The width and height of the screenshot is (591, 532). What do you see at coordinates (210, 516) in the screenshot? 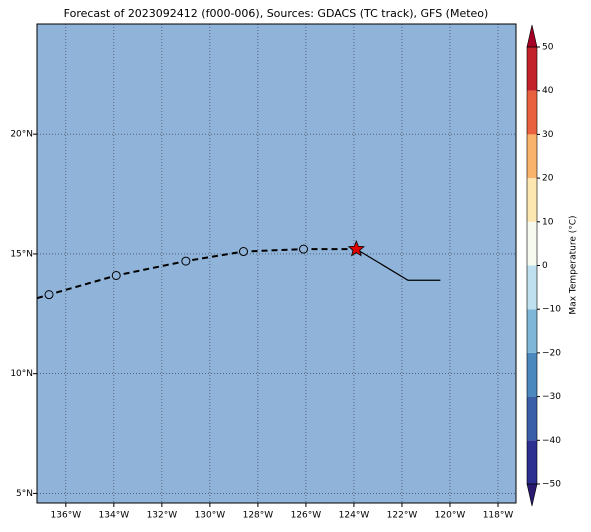
I see `x-tick-label: 130°W` at bounding box center [210, 516].